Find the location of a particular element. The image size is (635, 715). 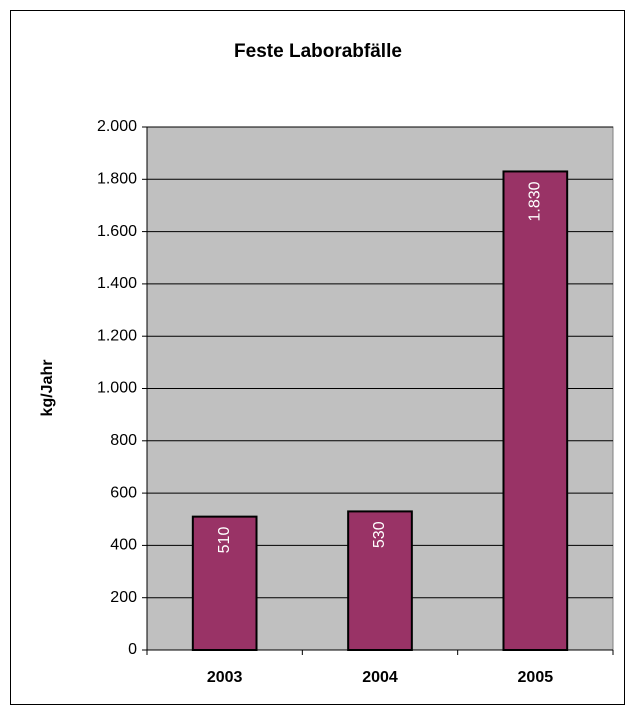

y-tick-label: 400 is located at coordinates (123, 545).